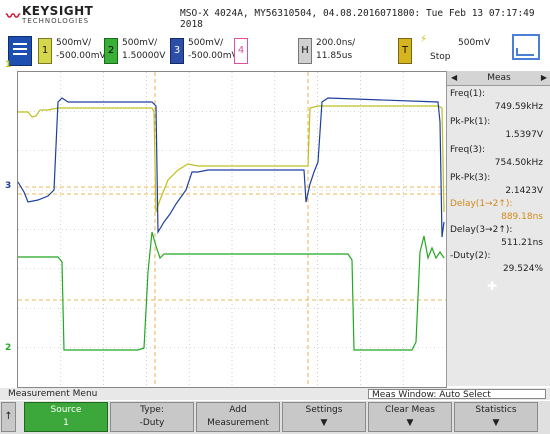 This screenshot has height=434, width=550. I want to click on settings-label: Settings, so click(324, 410).